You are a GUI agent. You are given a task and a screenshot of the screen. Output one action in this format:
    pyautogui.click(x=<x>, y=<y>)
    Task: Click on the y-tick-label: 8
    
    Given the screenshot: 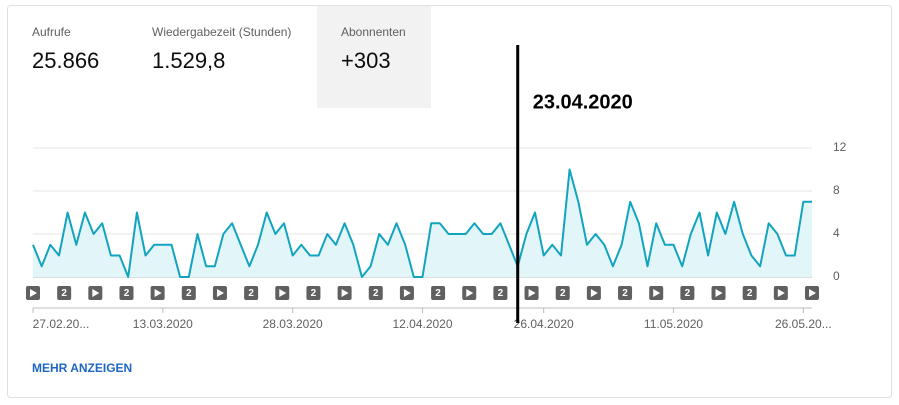 What is the action you would take?
    pyautogui.click(x=836, y=190)
    